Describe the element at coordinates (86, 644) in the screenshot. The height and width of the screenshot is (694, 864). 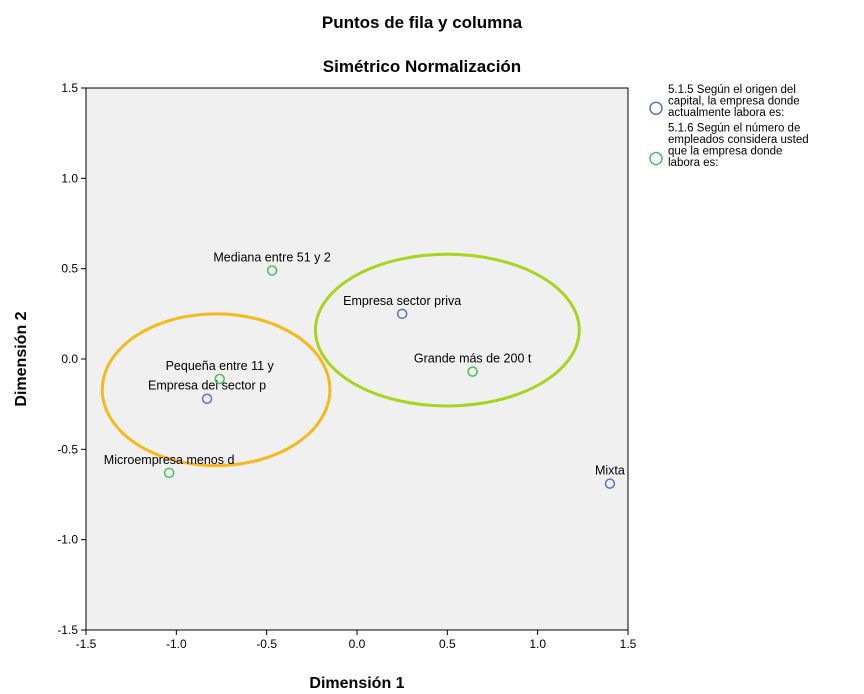
I see `x-tick-label: -1.5` at that location.